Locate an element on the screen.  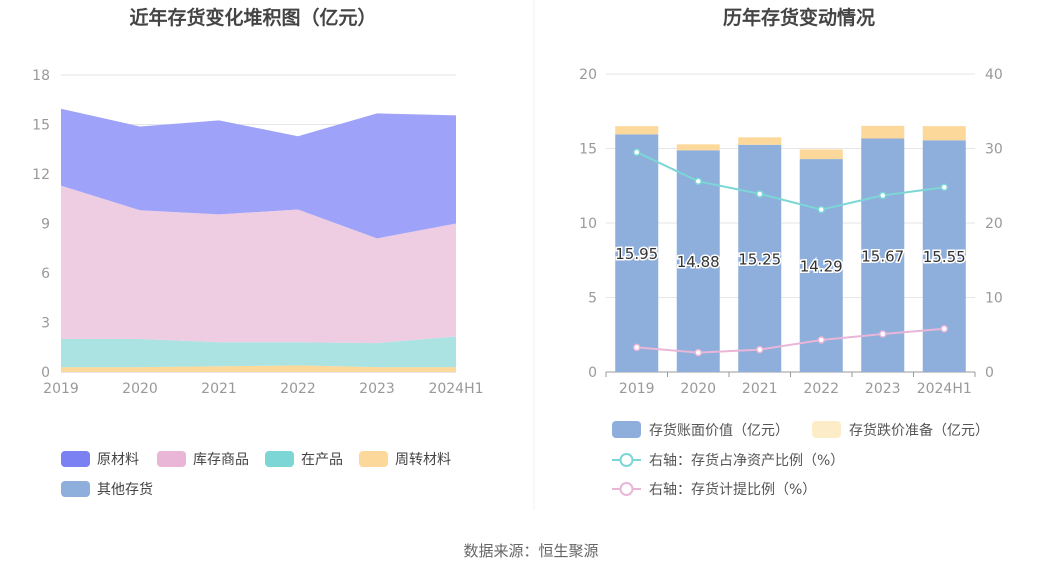
y-tick-label: 20 is located at coordinates (588, 75).